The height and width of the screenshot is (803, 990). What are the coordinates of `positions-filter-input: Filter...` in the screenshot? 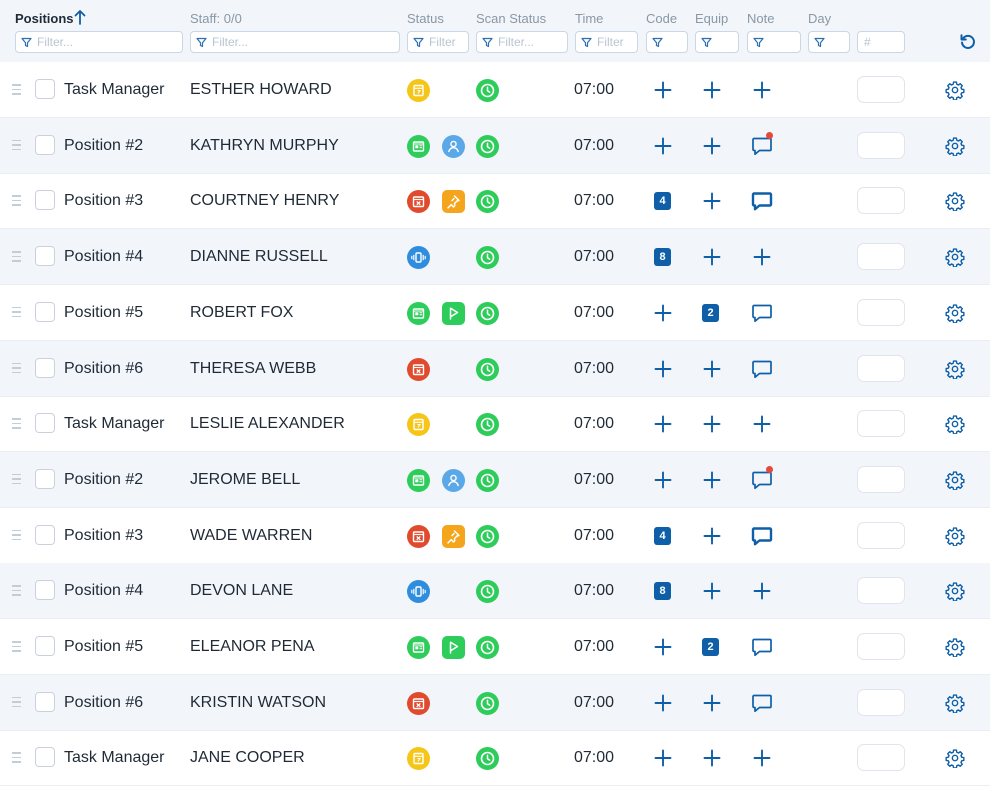 It's located at (99, 42).